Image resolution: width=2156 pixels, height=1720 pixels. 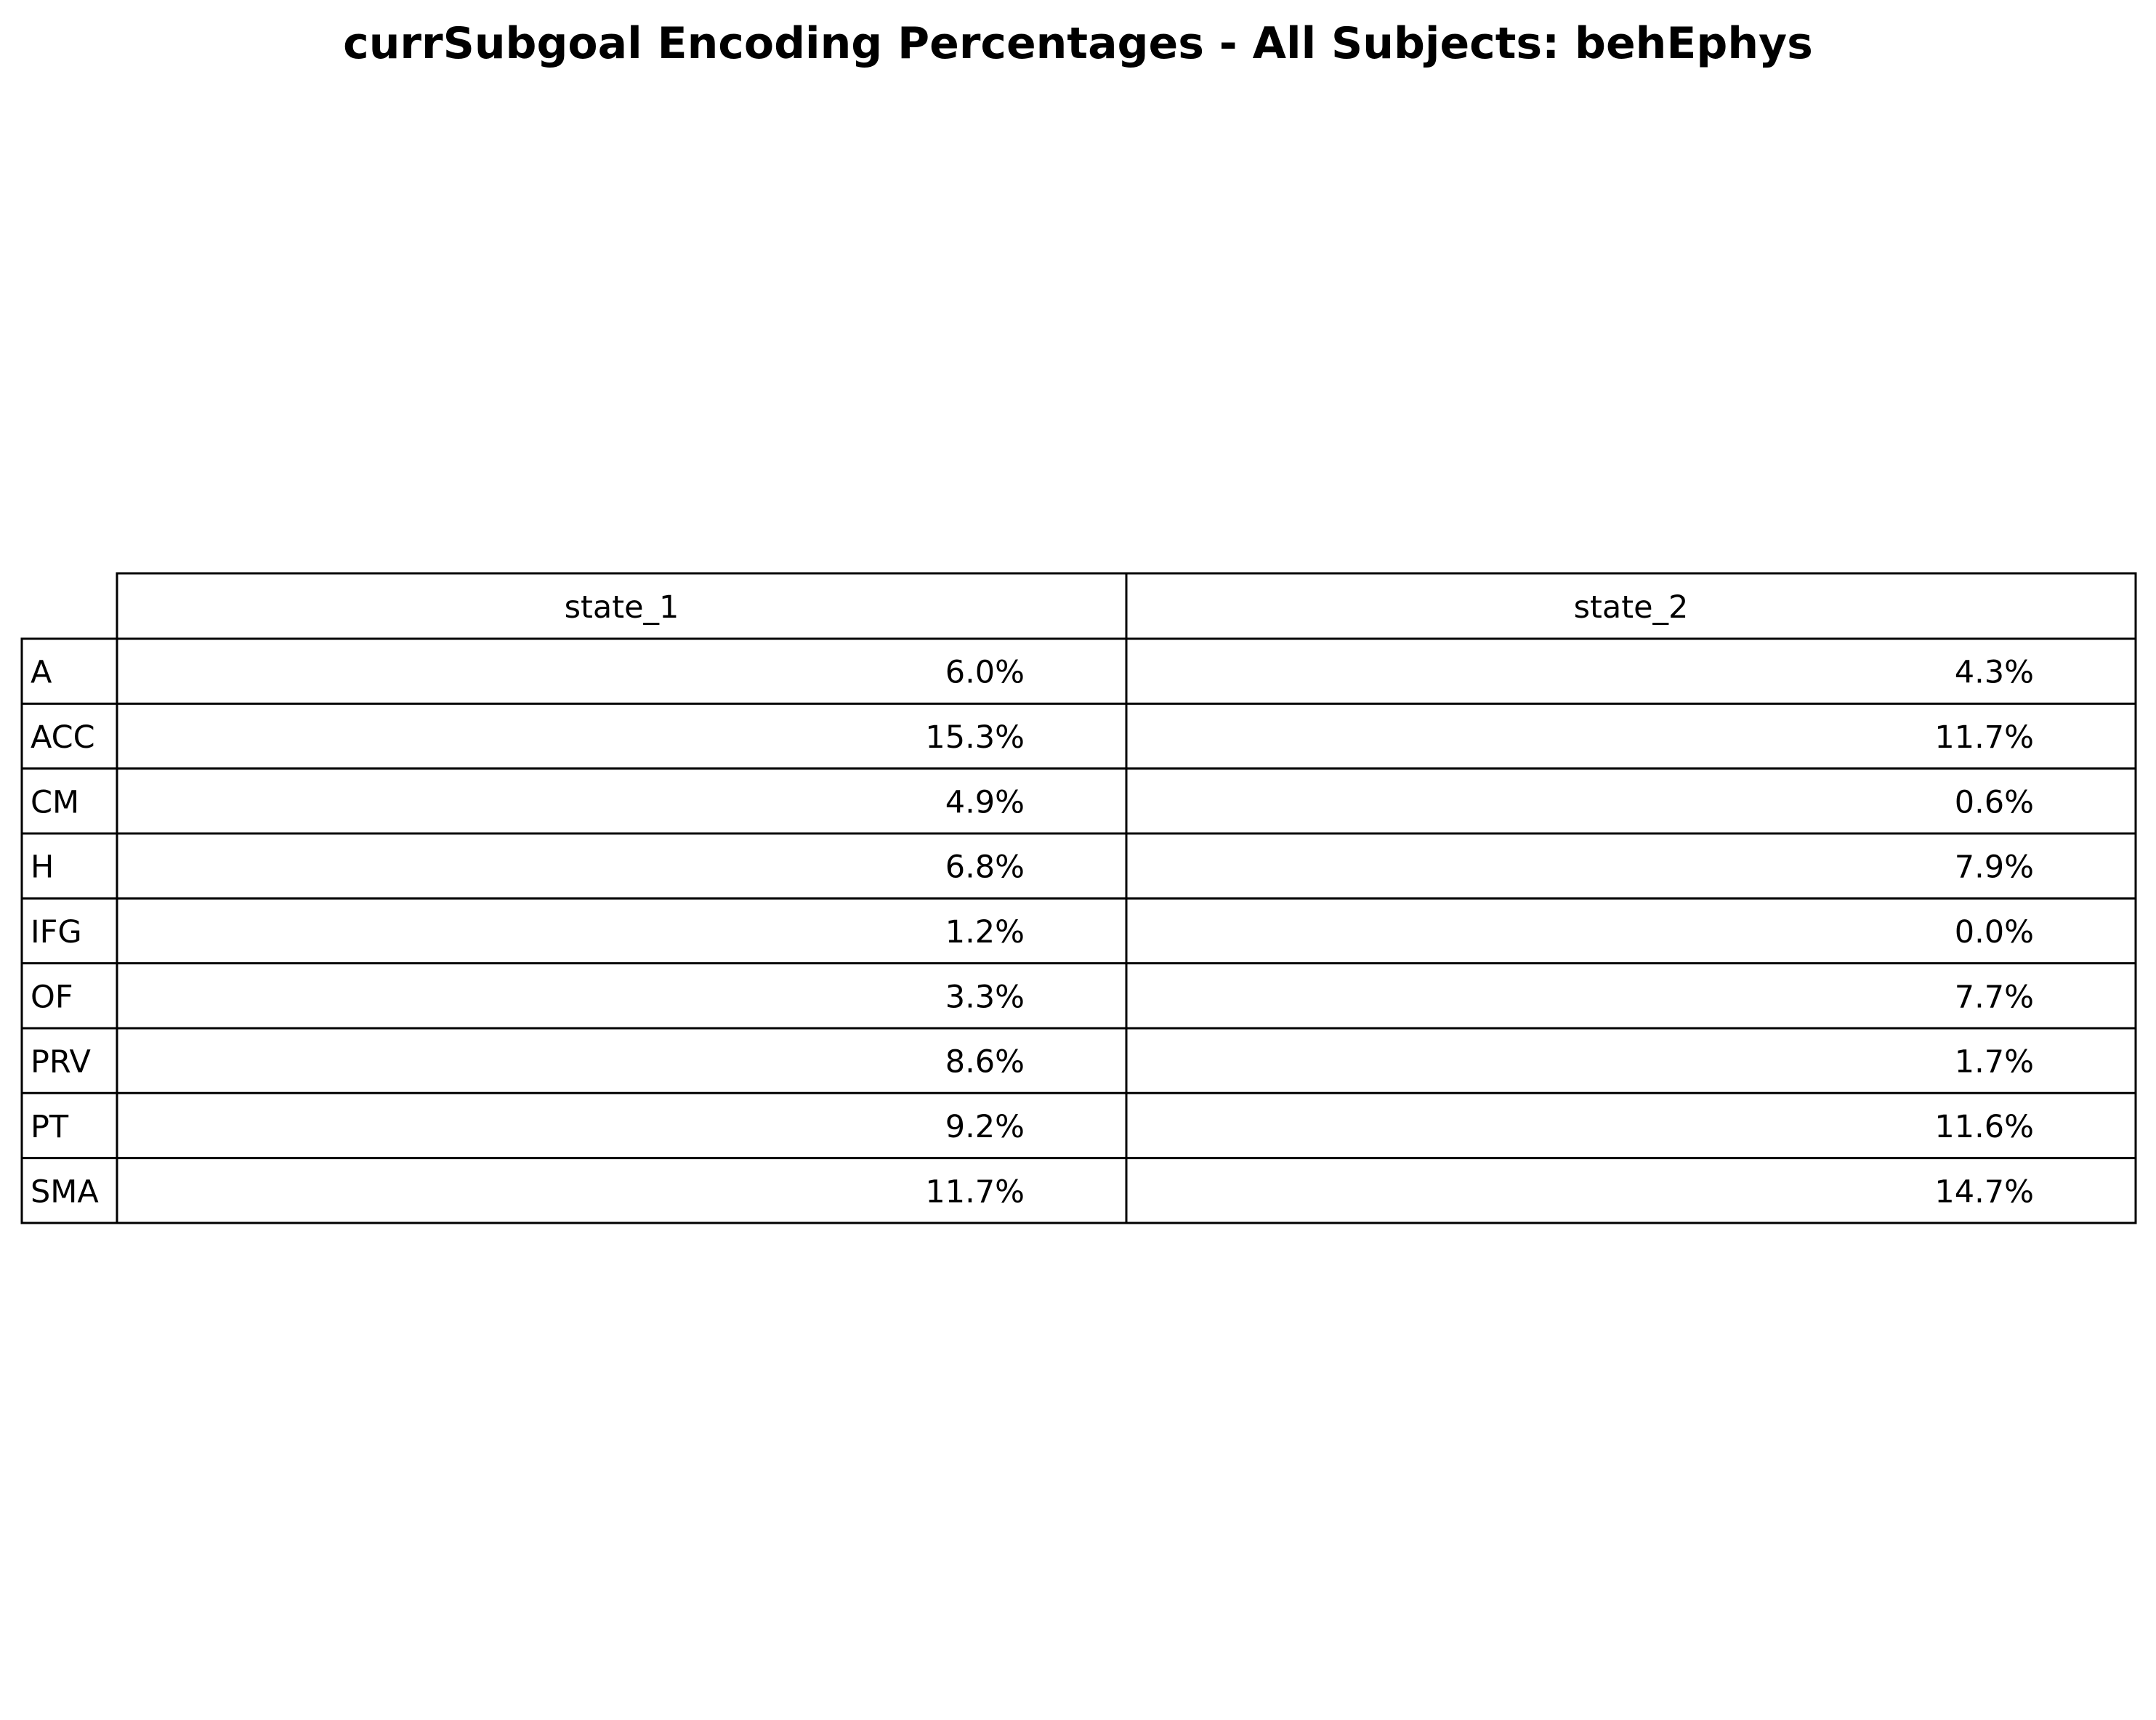 What do you see at coordinates (985, 932) in the screenshot?
I see `cell-IFG-state_1: 1.2%` at bounding box center [985, 932].